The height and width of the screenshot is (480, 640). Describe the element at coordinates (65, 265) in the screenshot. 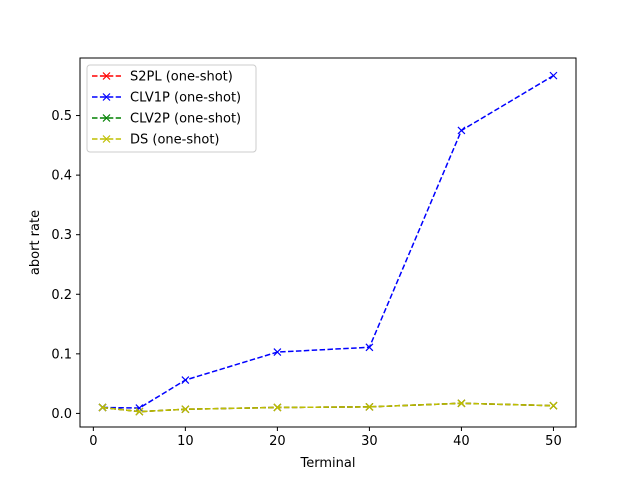

I see `y-axis-ticks: 0.0 0.1 0.2 0.3 0.4 0.5` at that location.